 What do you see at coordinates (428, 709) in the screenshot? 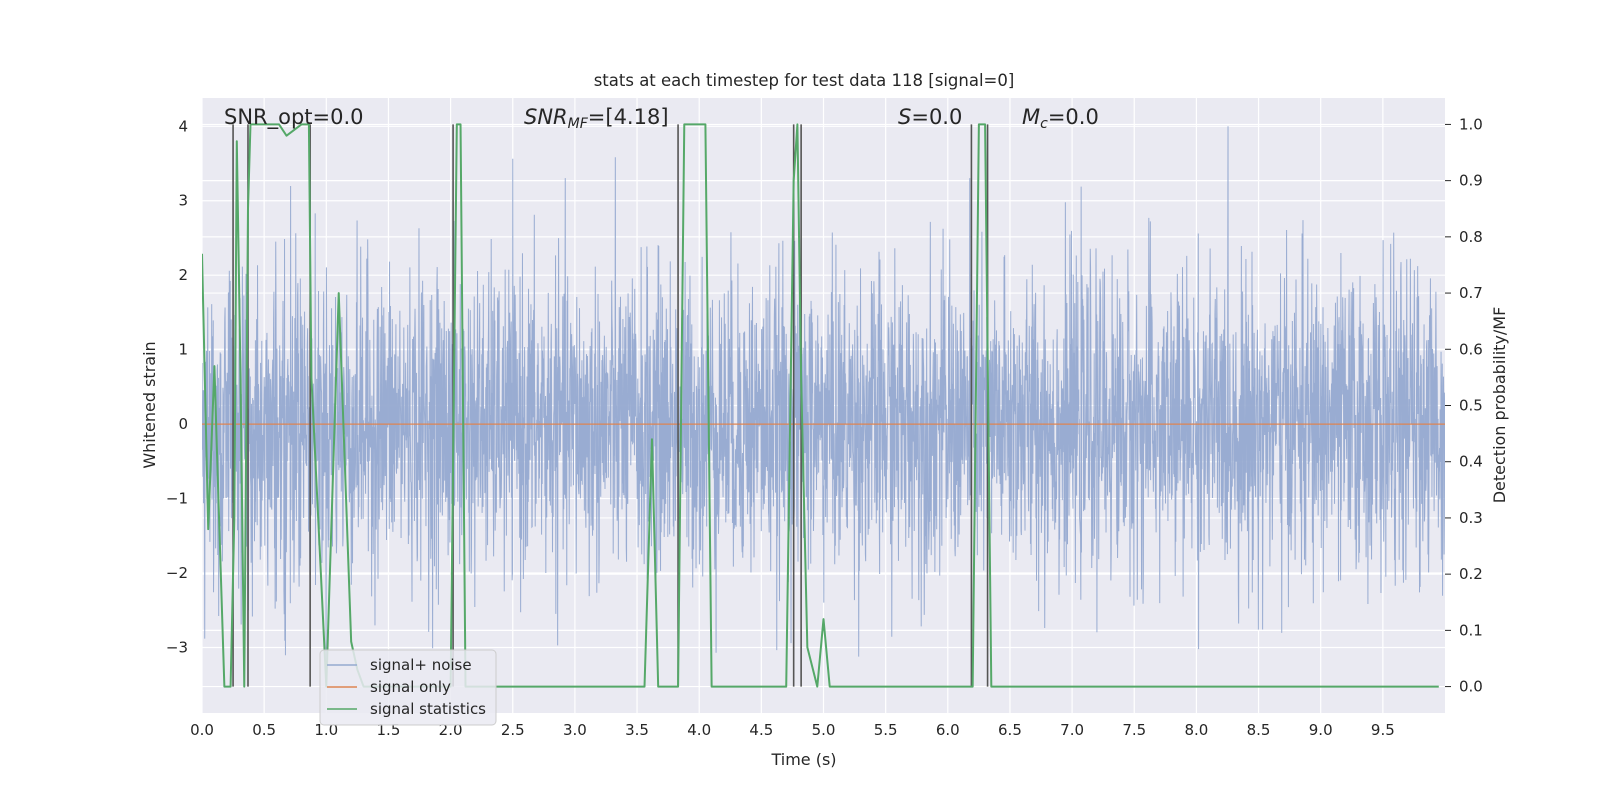
I see `legend-label-signal-statistics: signal statistics` at bounding box center [428, 709].